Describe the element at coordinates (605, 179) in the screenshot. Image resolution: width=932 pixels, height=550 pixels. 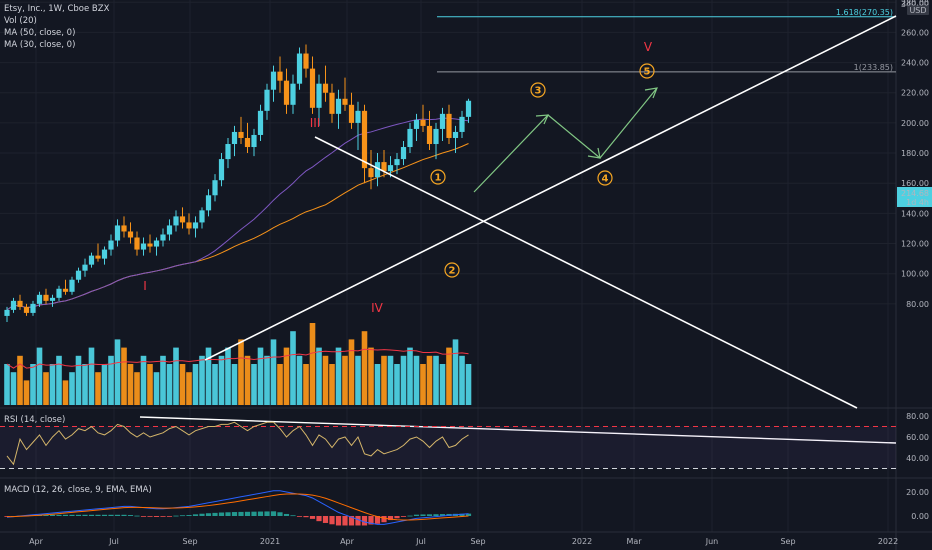
I see `wave-label-4: 4` at that location.